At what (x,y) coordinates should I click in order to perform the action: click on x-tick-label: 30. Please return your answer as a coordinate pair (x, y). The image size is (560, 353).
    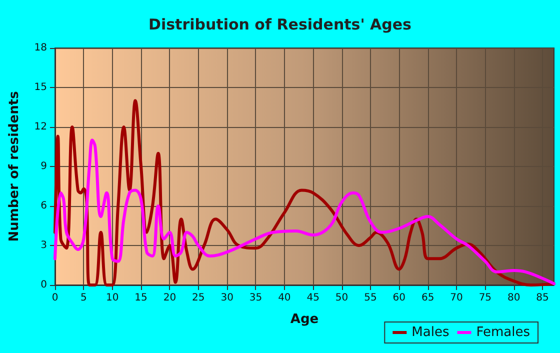
    Looking at the image, I should click on (227, 298).